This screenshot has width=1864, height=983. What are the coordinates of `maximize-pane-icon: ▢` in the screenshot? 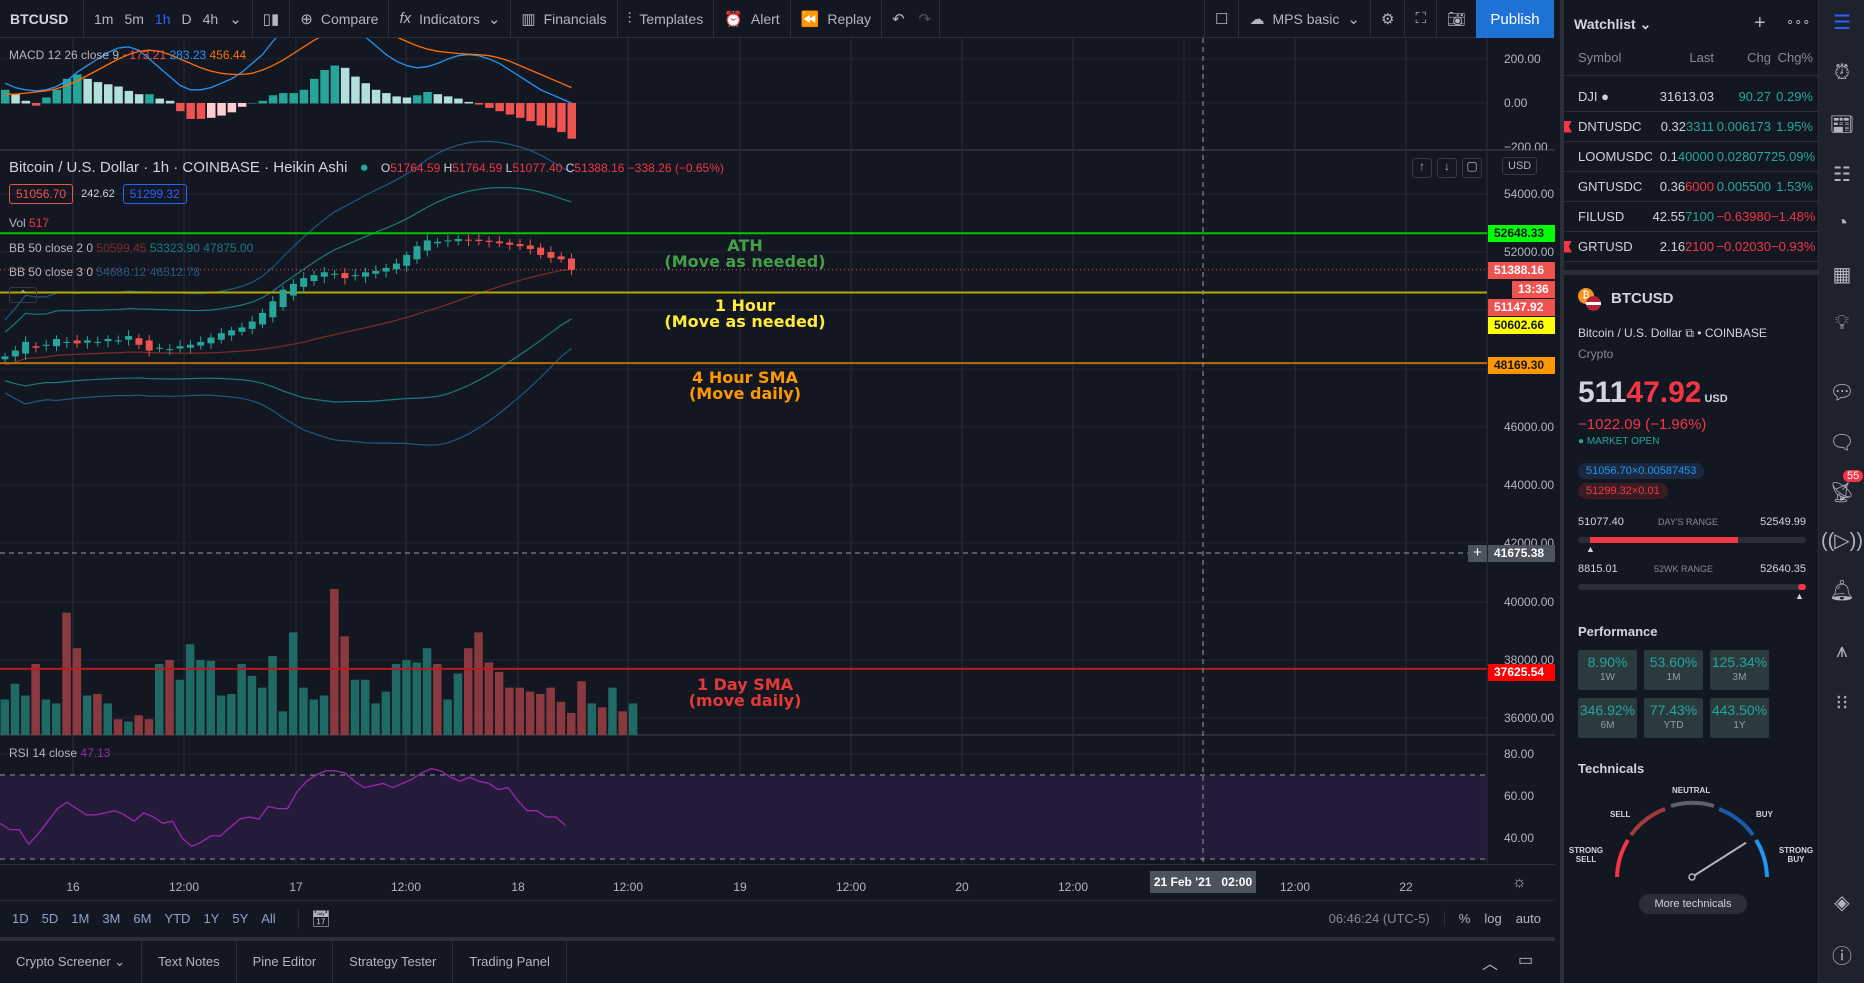 It's located at (1472, 168).